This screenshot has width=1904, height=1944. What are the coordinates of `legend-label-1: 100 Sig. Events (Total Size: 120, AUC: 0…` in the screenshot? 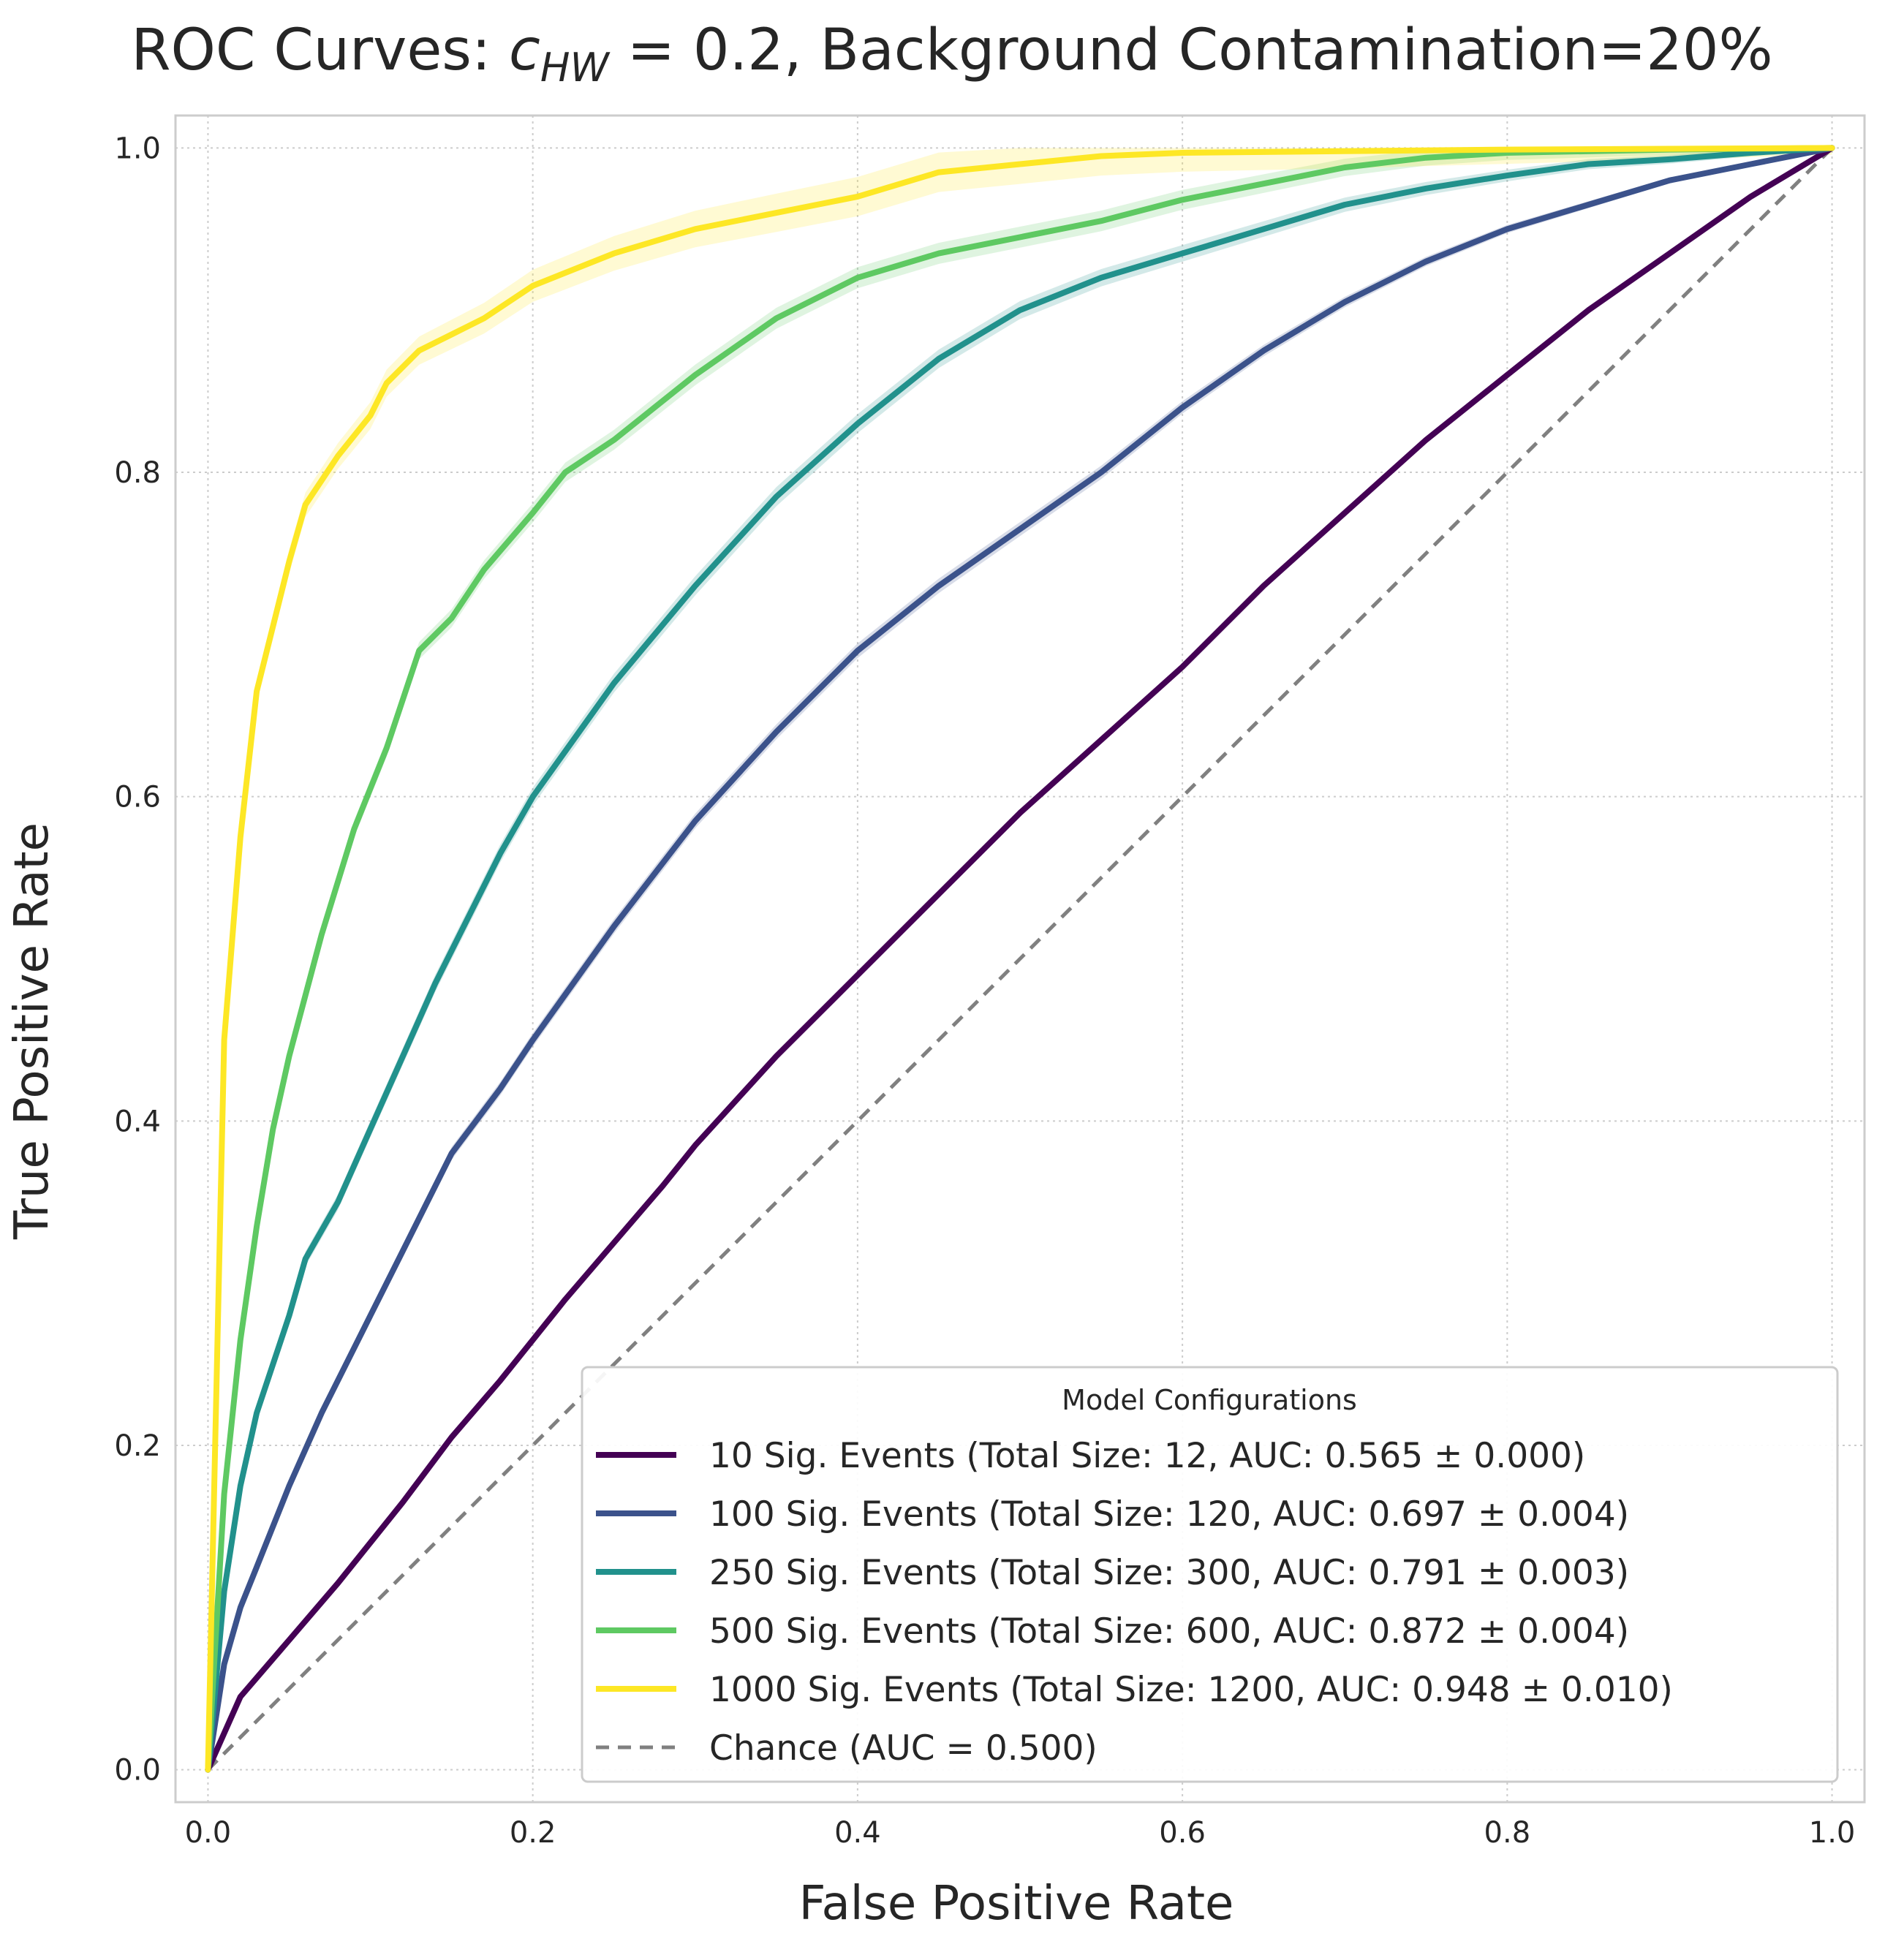 It's located at (1169, 1514).